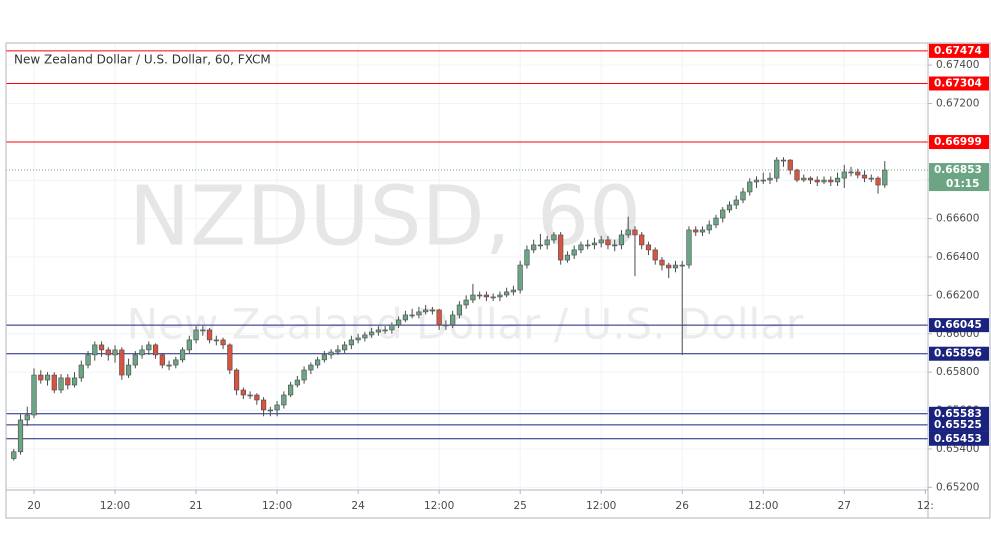 The height and width of the screenshot is (556, 991). What do you see at coordinates (962, 184) in the screenshot?
I see `time-to-close: 01:15` at bounding box center [962, 184].